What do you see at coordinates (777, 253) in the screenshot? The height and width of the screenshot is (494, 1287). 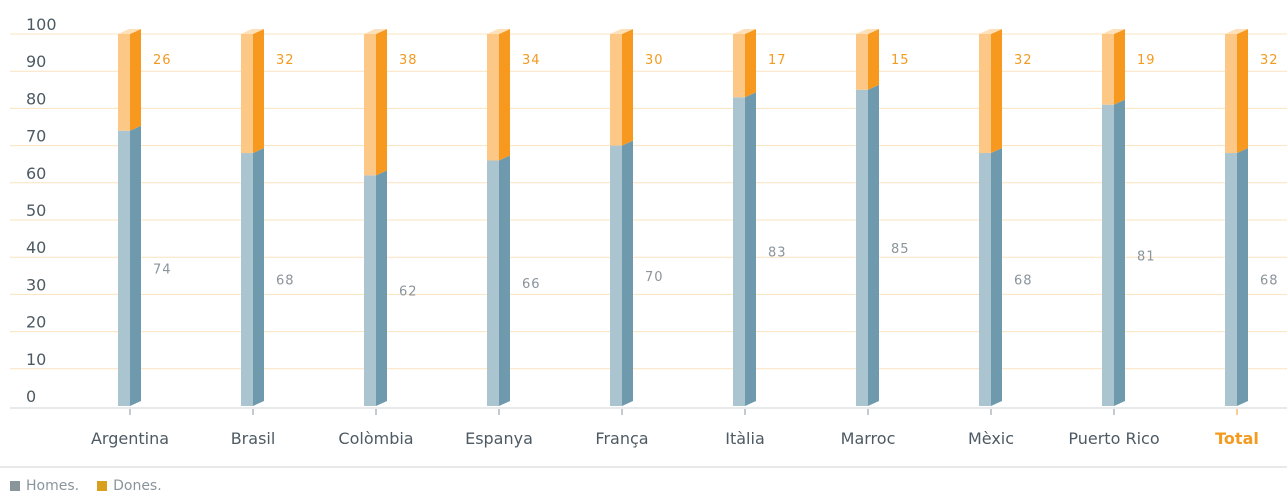 I see `data-label-men-itàlia: 83` at bounding box center [777, 253].